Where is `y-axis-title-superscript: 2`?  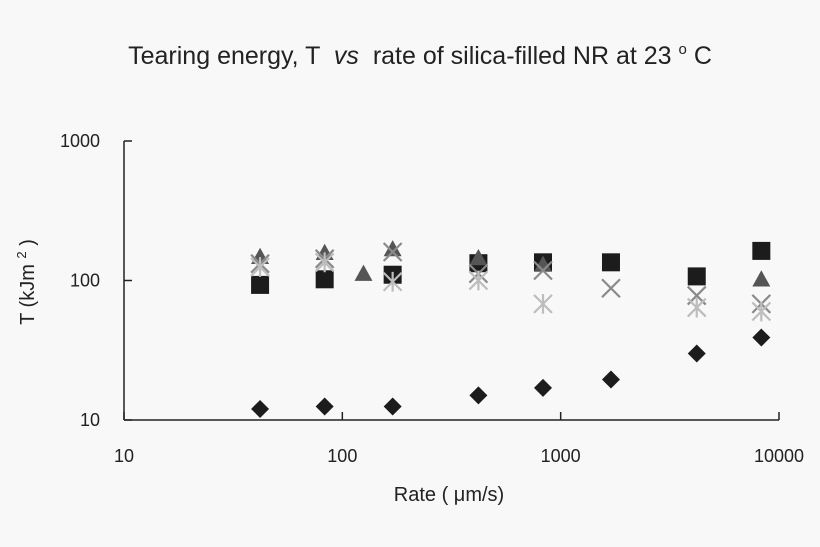
y-axis-title-superscript: 2 is located at coordinates (21, 254).